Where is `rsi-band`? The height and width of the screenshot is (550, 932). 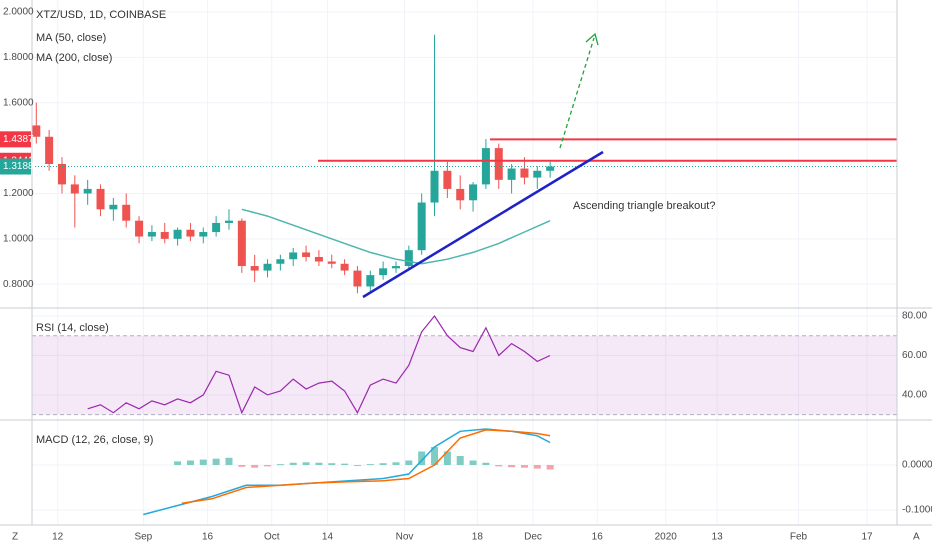
rsi-band is located at coordinates (464, 375).